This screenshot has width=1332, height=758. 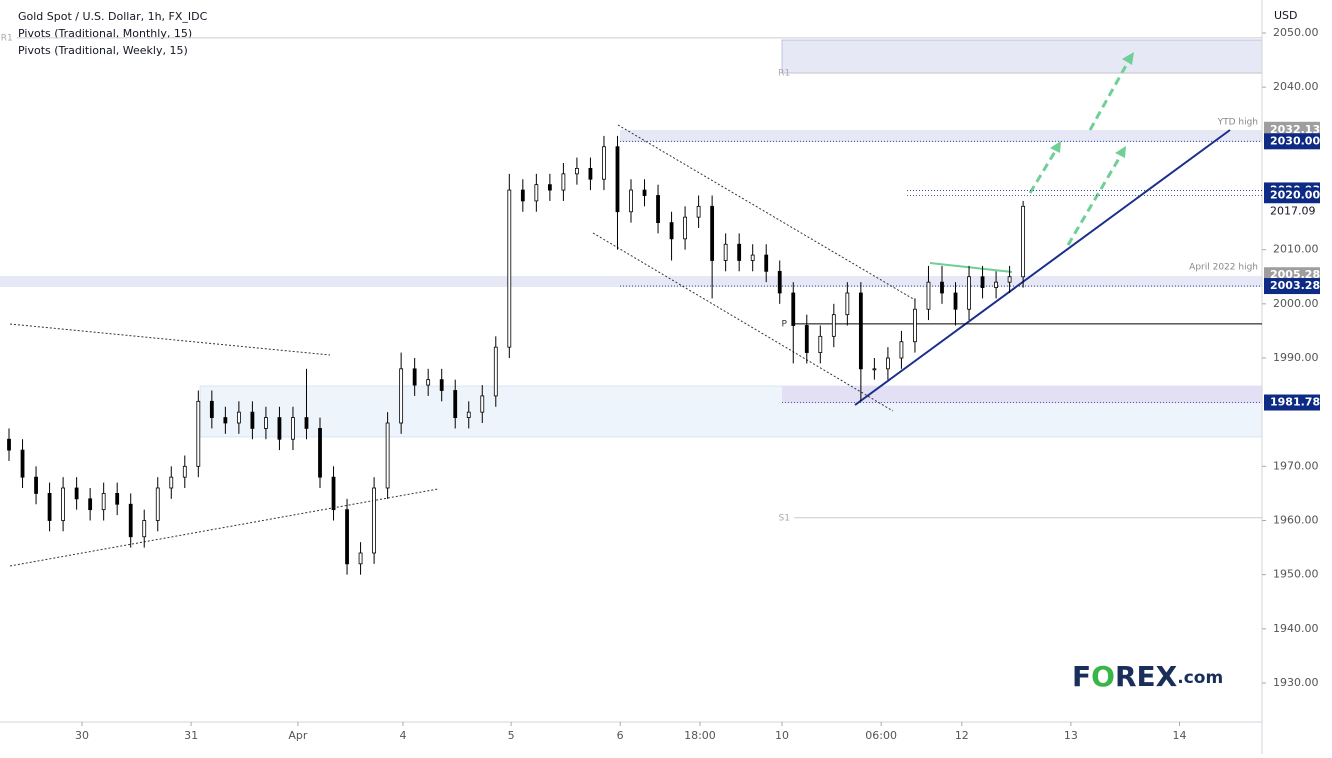 What do you see at coordinates (1146, 676) in the screenshot?
I see `watermark-part: REX` at bounding box center [1146, 676].